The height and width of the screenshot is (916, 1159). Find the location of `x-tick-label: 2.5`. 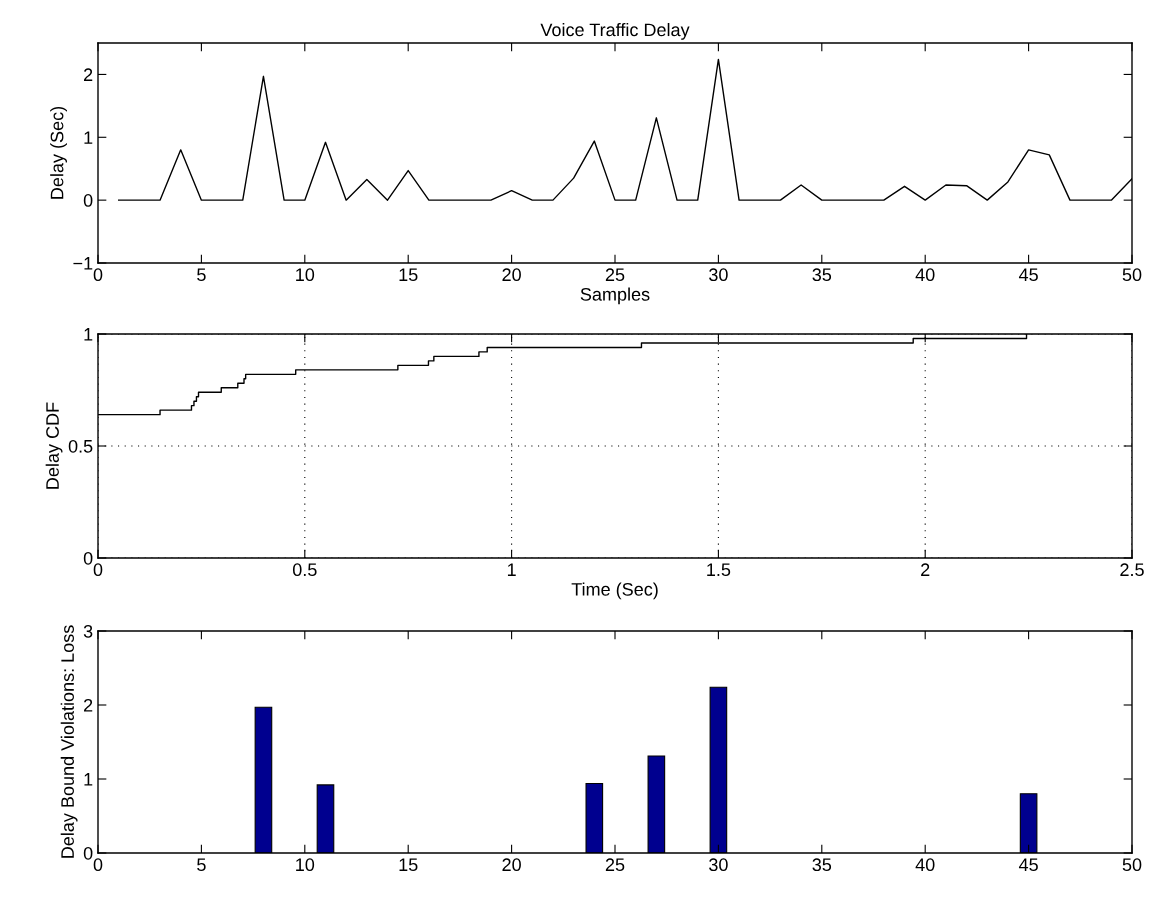

x-tick-label: 2.5 is located at coordinates (1132, 570).